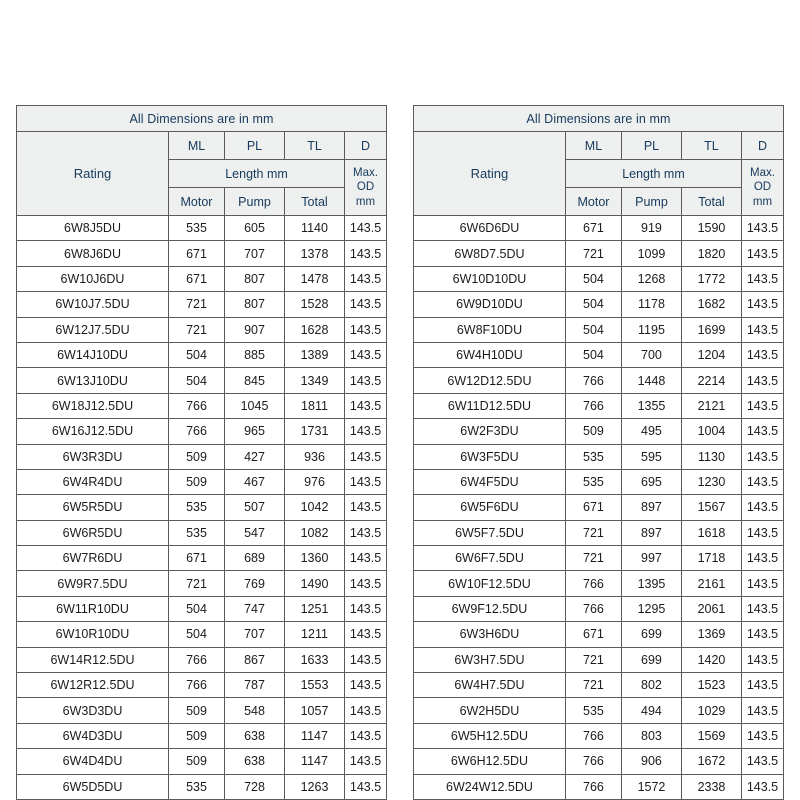 The image size is (800, 800). I want to click on cell-total: 2121, so click(711, 406).